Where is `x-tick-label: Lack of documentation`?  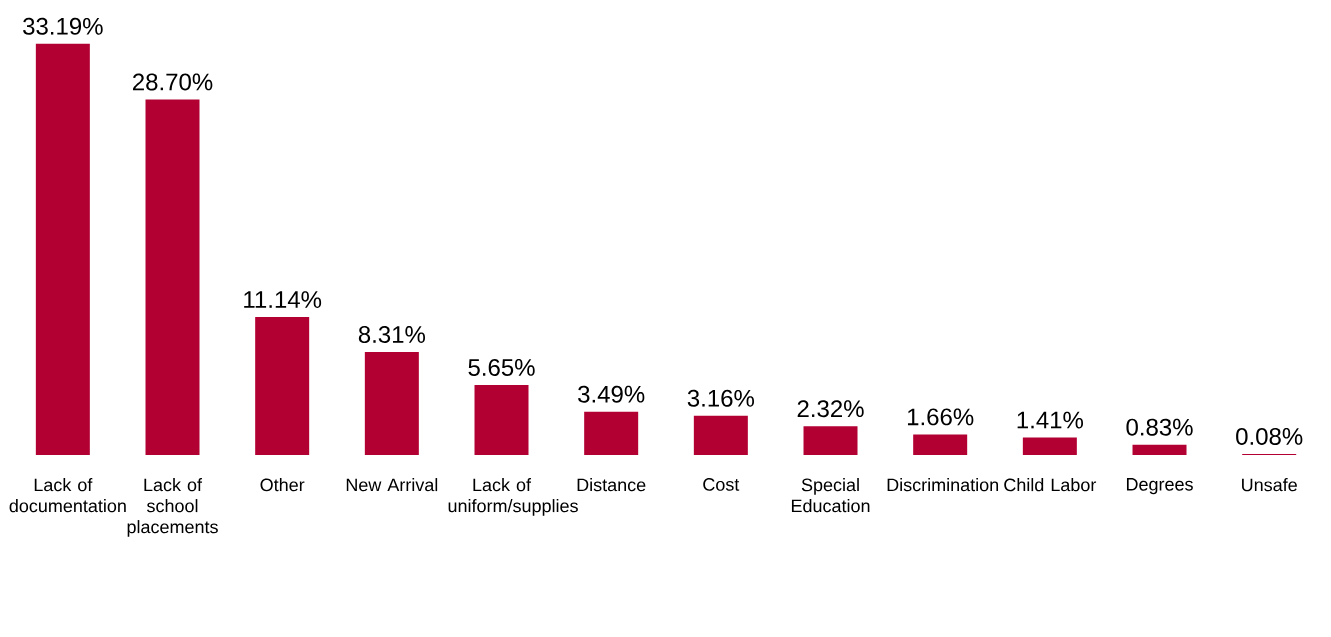 x-tick-label: Lack of documentation is located at coordinates (67, 495).